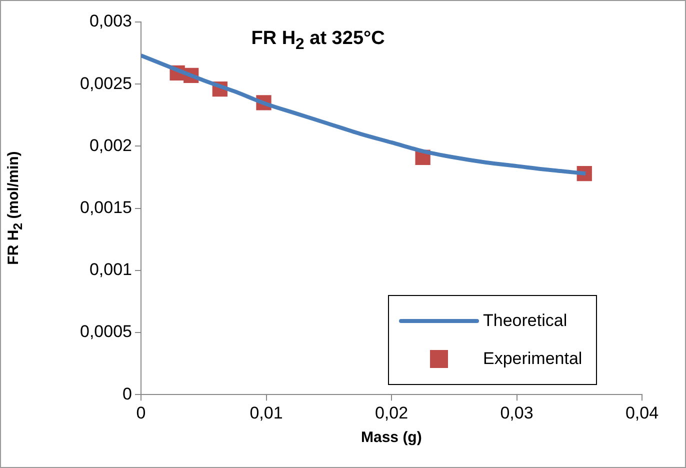  I want to click on x-axis-title: Mass (g), so click(391, 437).